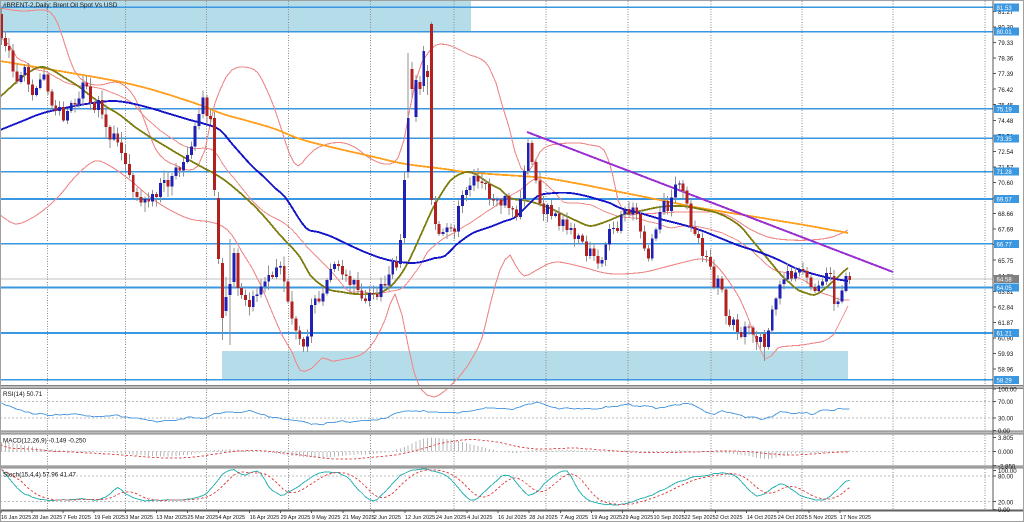  I want to click on svg-text: 68.66, so click(1006, 214).